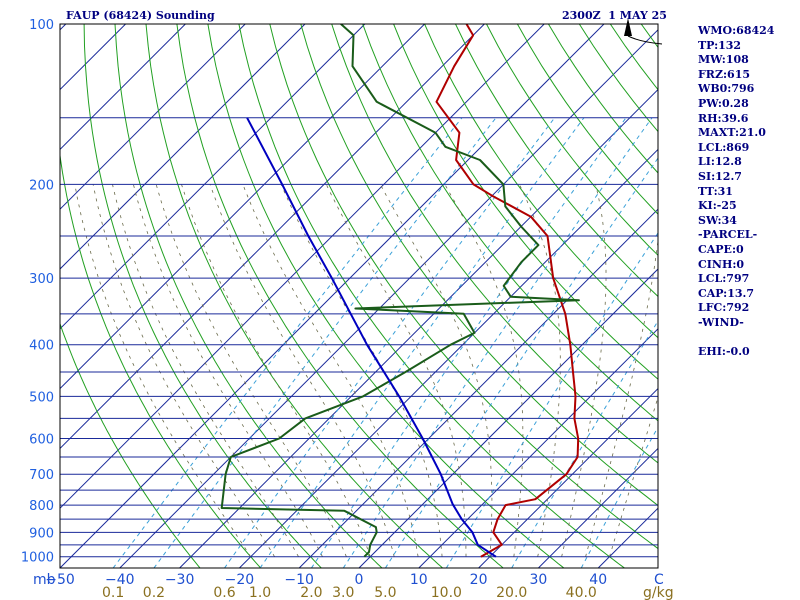  What do you see at coordinates (614, 15) in the screenshot?
I see `sounding-time: 2300Z 1 MAY 25` at bounding box center [614, 15].